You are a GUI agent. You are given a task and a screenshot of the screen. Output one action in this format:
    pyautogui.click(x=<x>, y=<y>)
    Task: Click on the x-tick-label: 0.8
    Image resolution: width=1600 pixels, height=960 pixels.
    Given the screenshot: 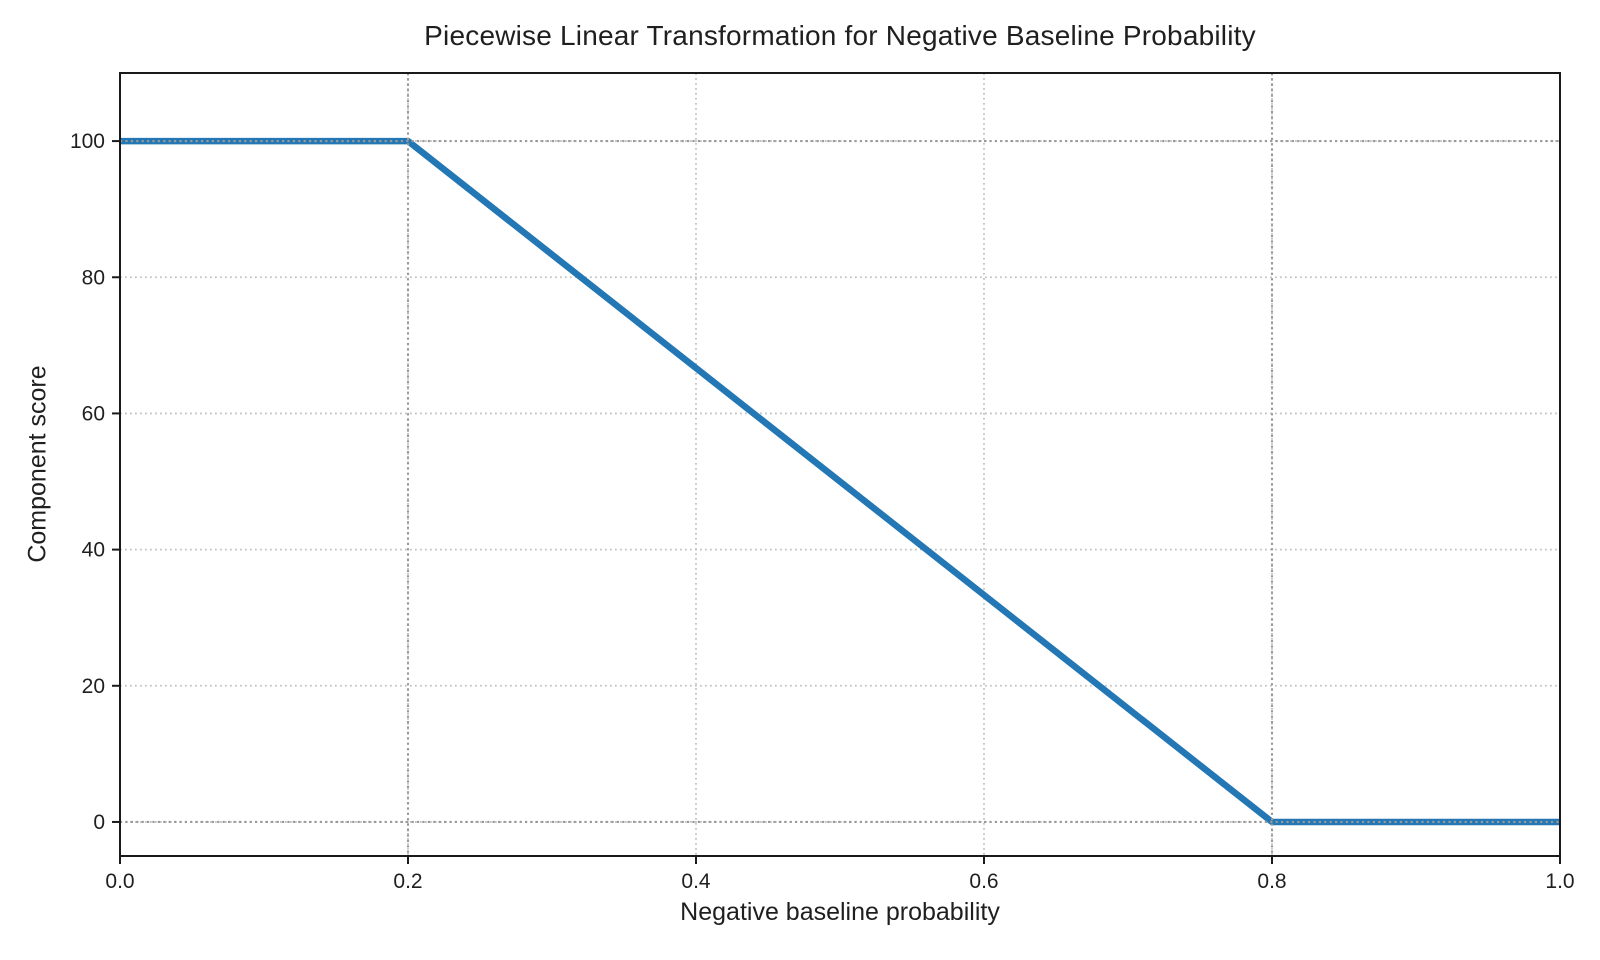 What is the action you would take?
    pyautogui.click(x=1271, y=881)
    